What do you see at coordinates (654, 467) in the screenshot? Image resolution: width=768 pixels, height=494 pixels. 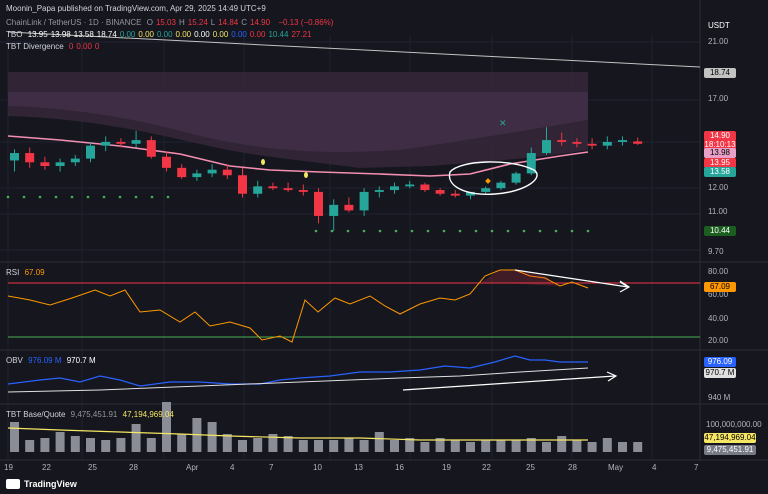 I see `time-axis-label: 4` at bounding box center [654, 467].